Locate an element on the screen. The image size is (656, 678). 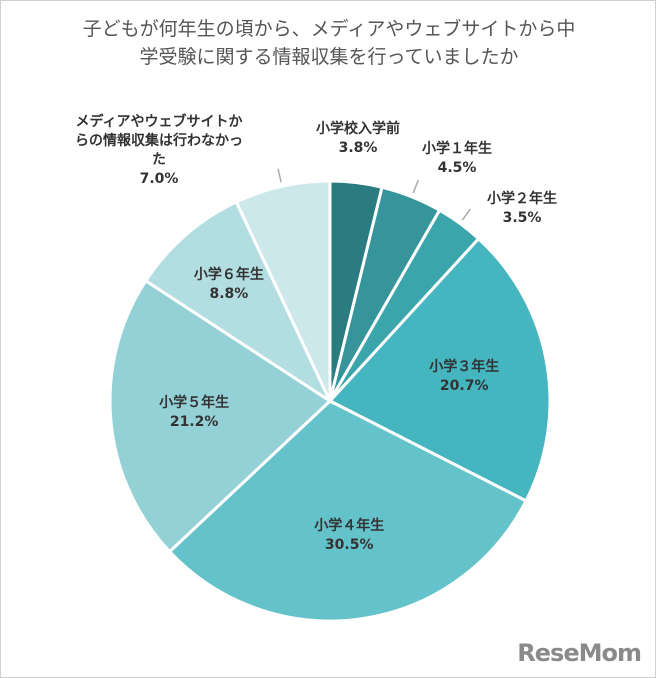
data-label: 小学３年生 20.7% is located at coordinates (464, 377).